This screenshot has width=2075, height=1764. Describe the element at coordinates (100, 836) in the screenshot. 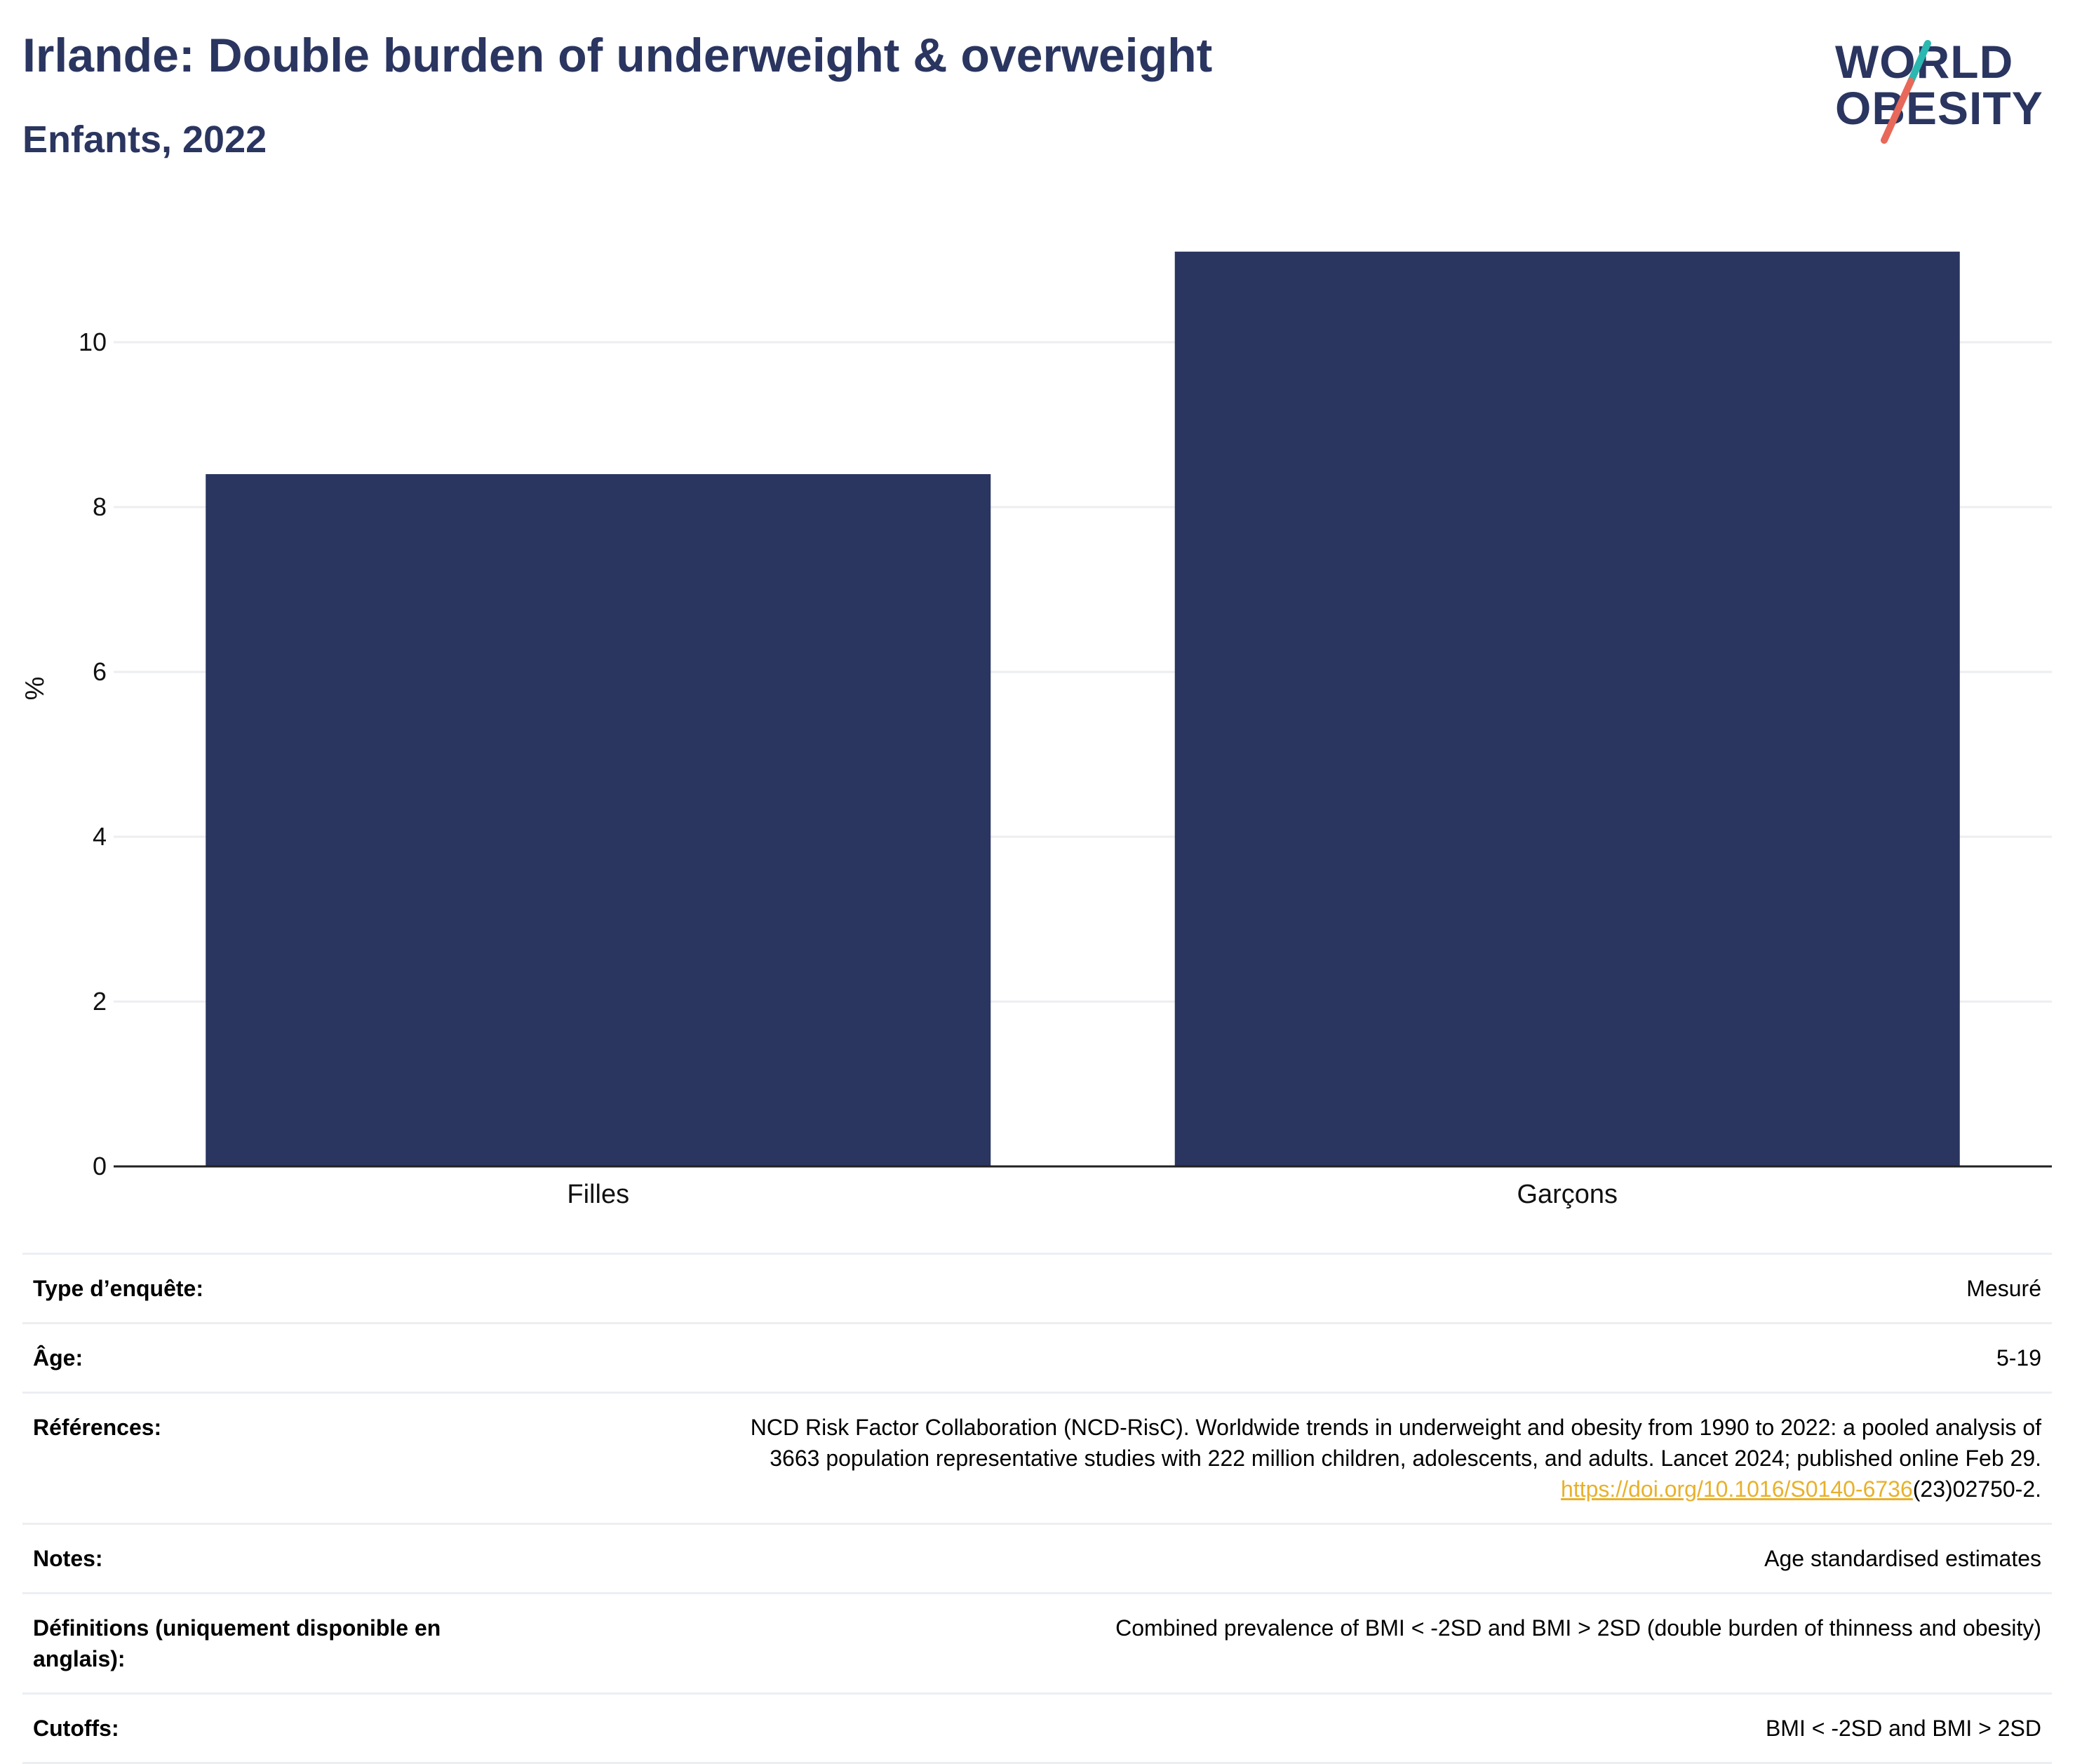

I see `y-tick-label: 4` at that location.